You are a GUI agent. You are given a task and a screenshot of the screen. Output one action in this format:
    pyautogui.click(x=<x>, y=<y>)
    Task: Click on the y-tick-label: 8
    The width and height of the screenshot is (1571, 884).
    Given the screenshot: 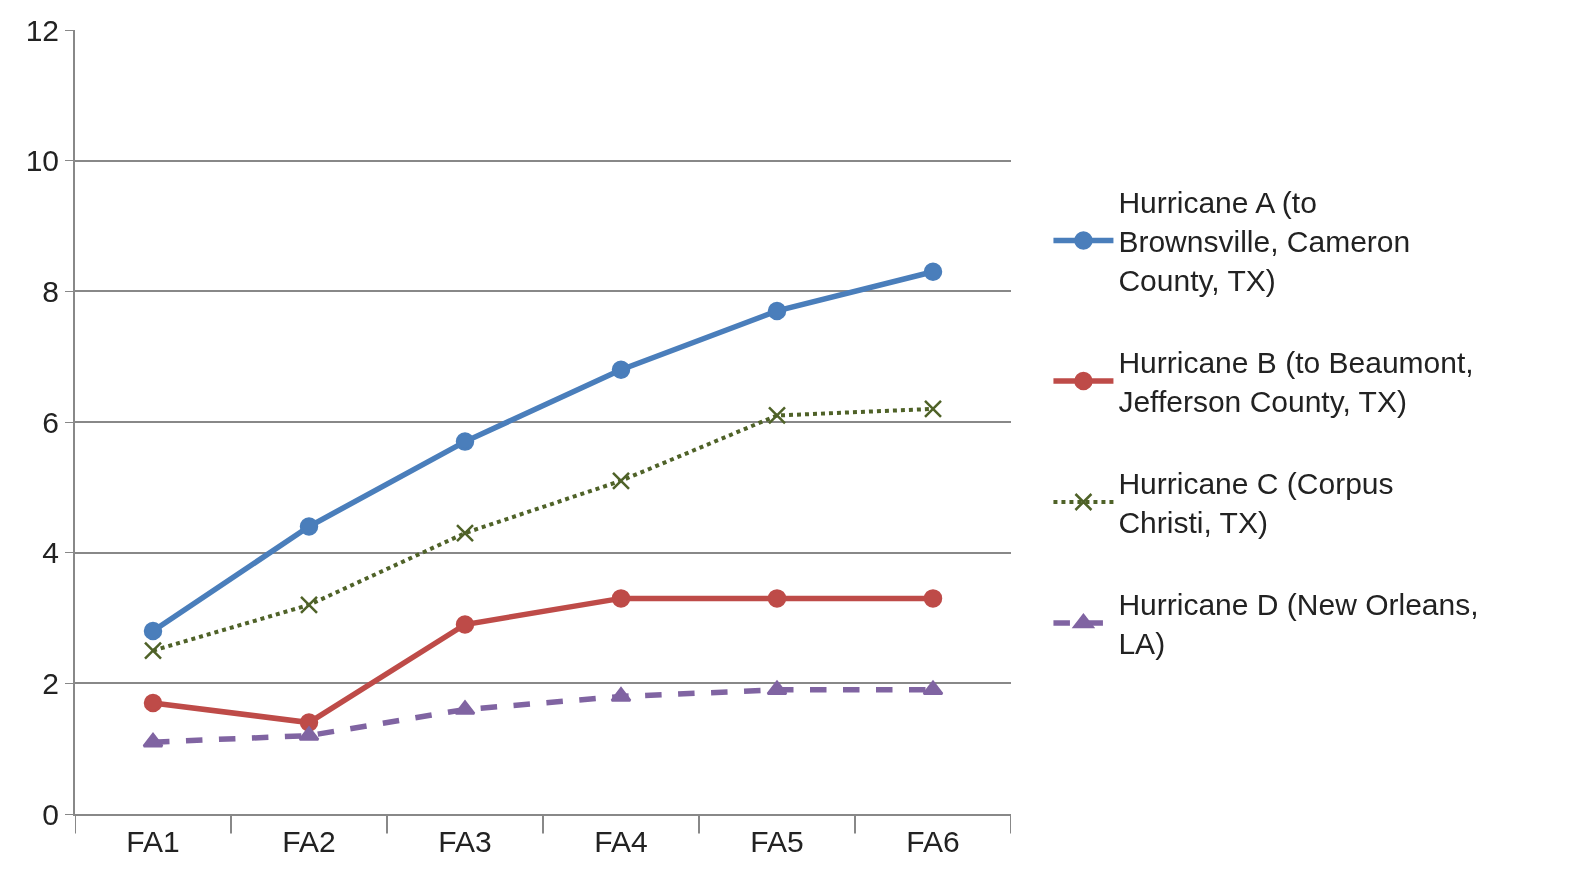 What is the action you would take?
    pyautogui.click(x=50, y=291)
    